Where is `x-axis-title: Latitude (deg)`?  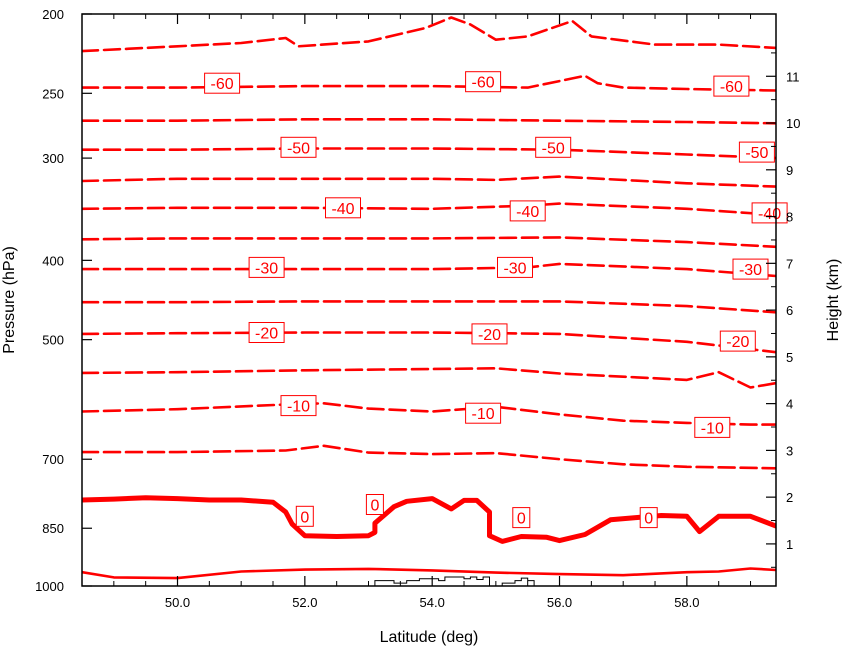
x-axis-title: Latitude (deg) is located at coordinates (429, 637).